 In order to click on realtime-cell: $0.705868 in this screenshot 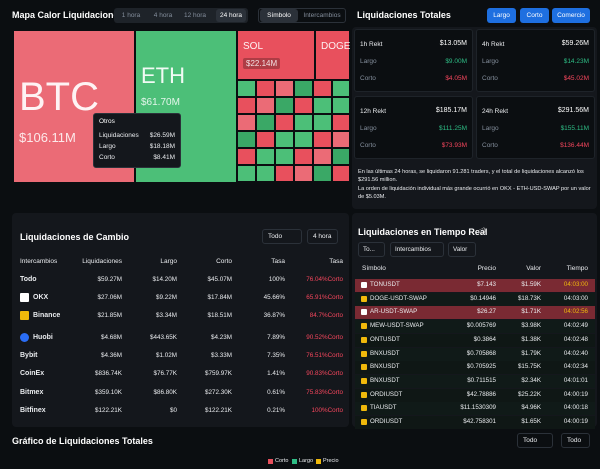, I will do `click(481, 353)`.